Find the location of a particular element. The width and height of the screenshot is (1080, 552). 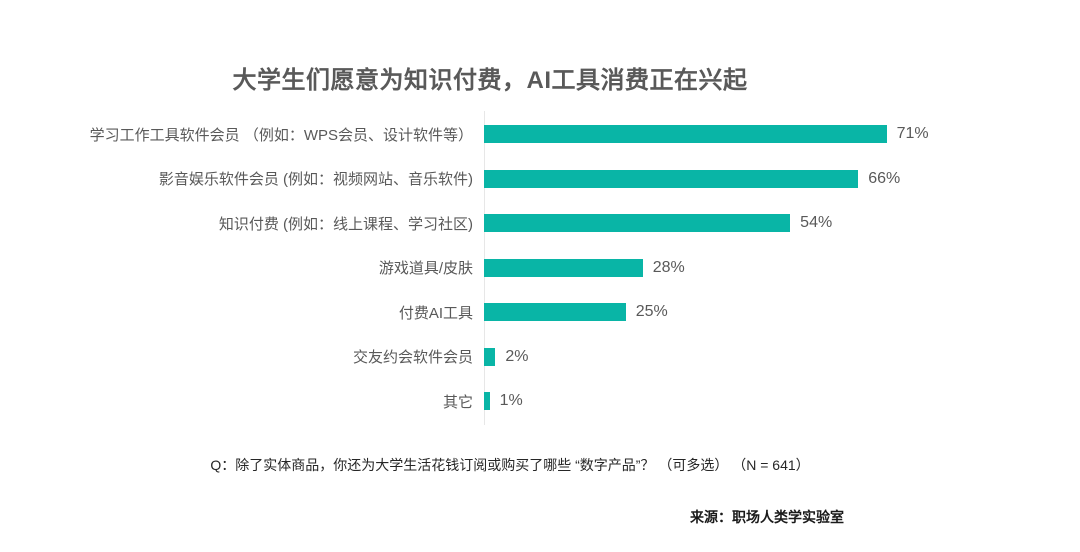

bar-area: 54% is located at coordinates (782, 223).